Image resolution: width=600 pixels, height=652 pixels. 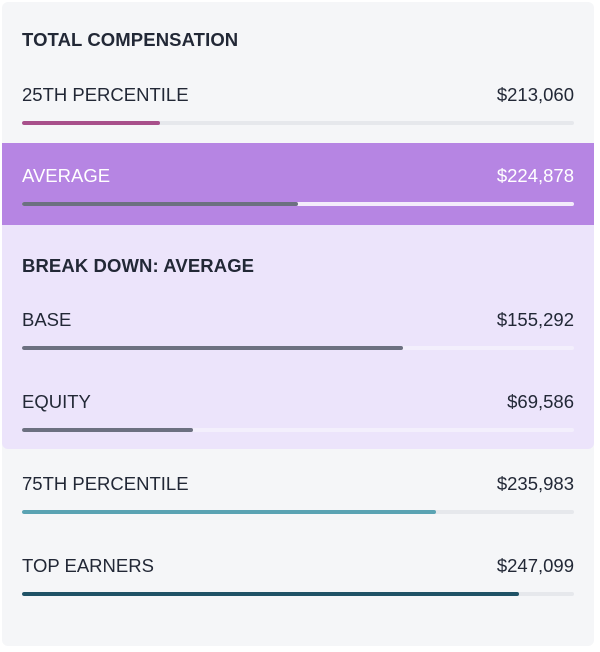 I want to click on row-value: $213,060, so click(x=535, y=94).